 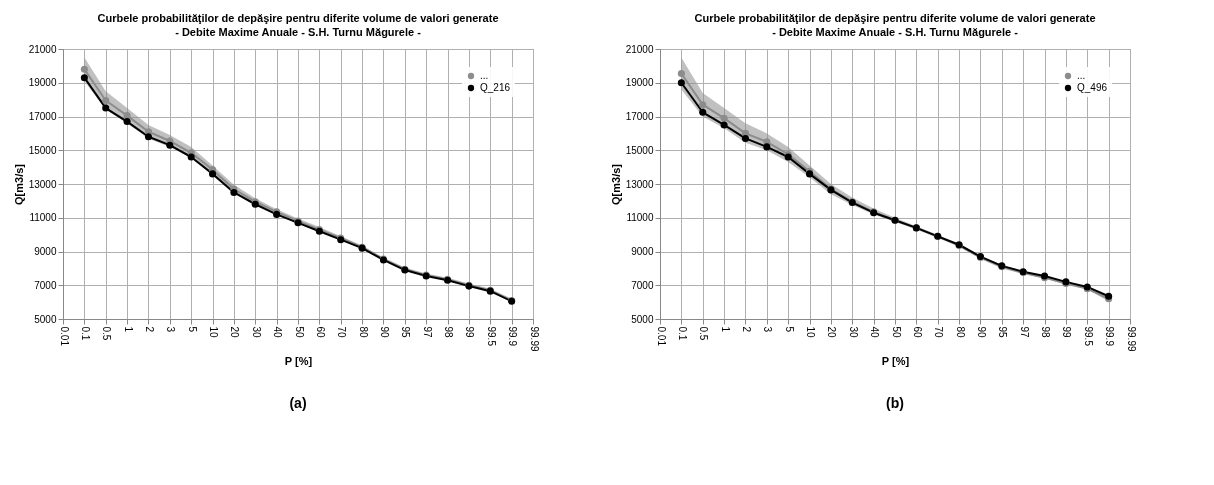 What do you see at coordinates (1092, 87) in the screenshot?
I see `legend-label: Q_496` at bounding box center [1092, 87].